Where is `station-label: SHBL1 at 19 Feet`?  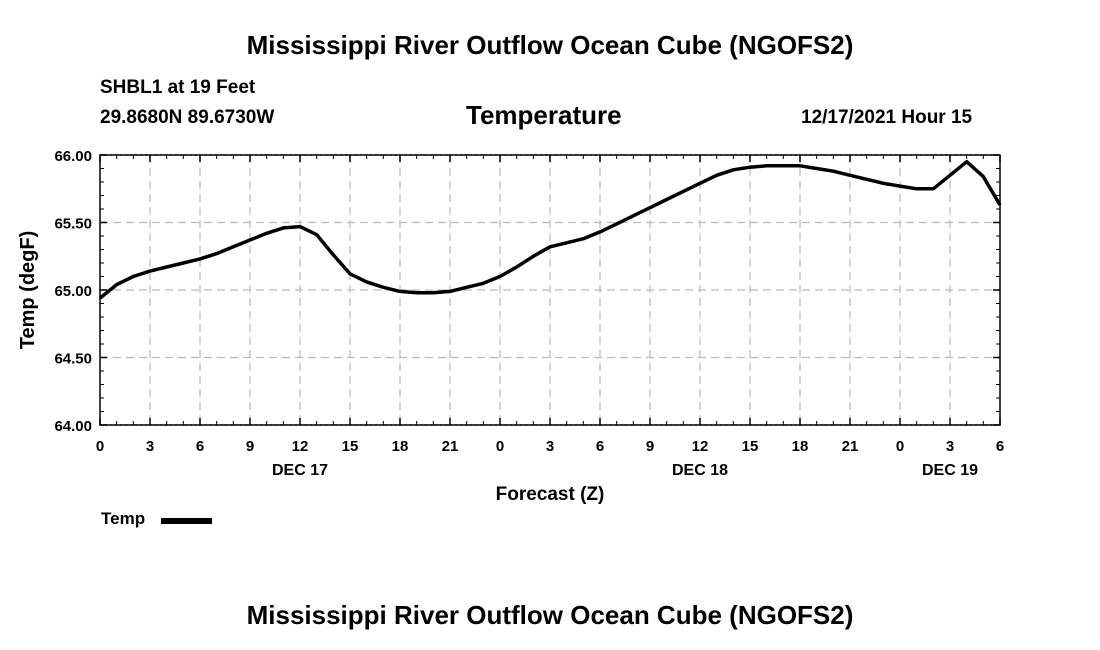
station-label: SHBL1 at 19 Feet is located at coordinates (178, 87).